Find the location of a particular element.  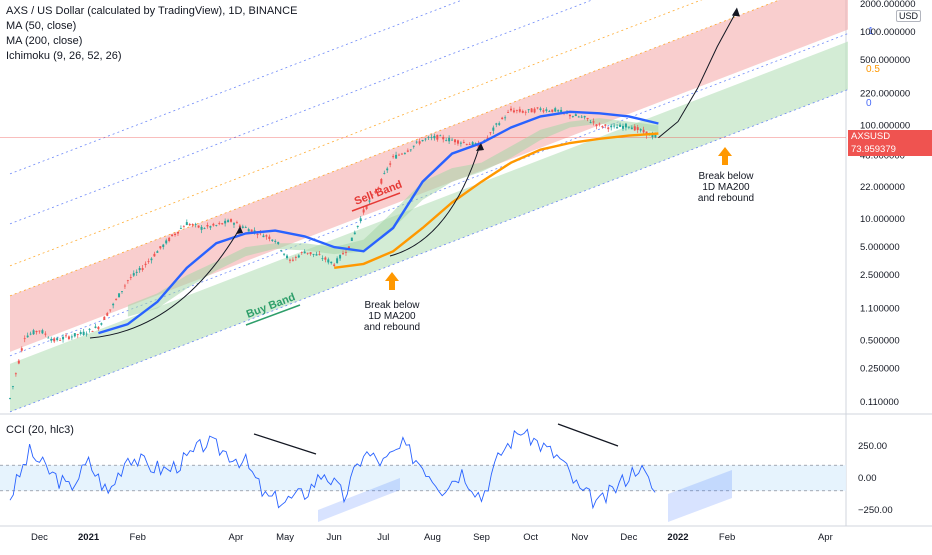

cci-legend: CCI (20, hlc3) is located at coordinates (40, 430).